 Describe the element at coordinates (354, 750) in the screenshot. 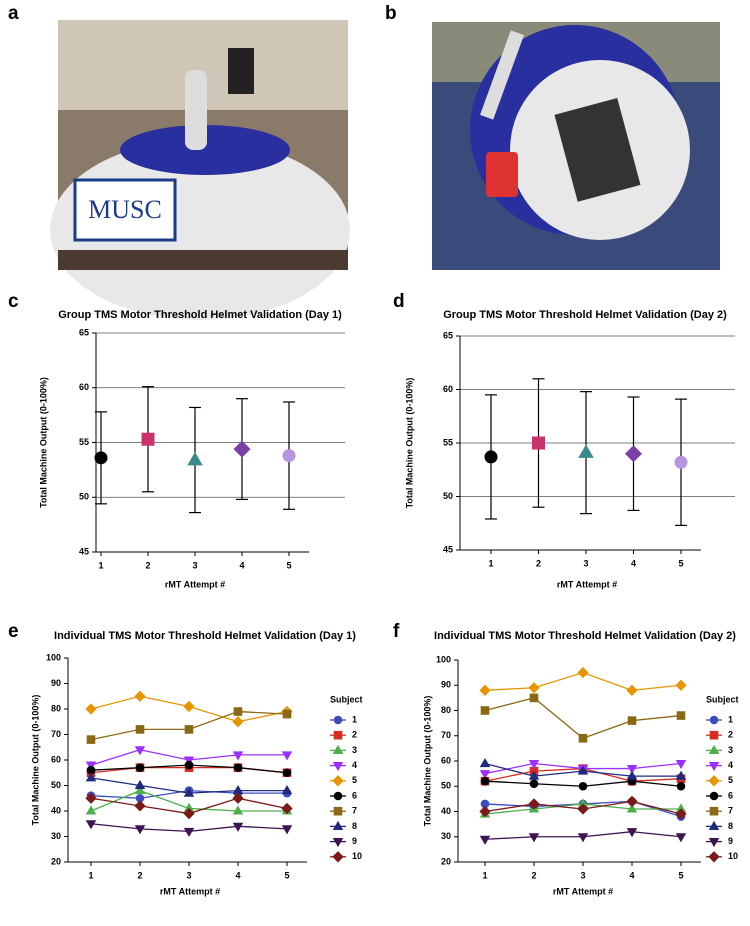

I see `legend-label: 3` at that location.